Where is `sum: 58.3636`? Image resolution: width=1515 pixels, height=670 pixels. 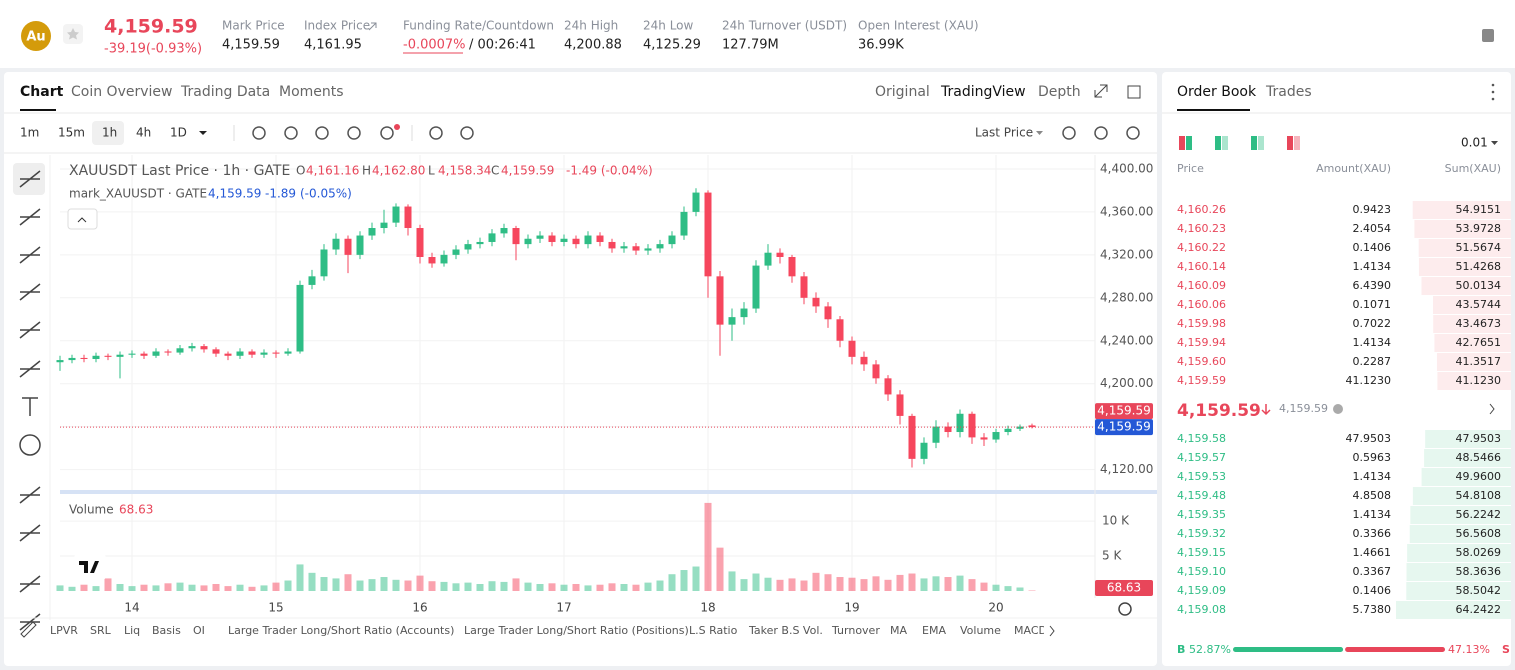 sum: 58.3636 is located at coordinates (1479, 571).